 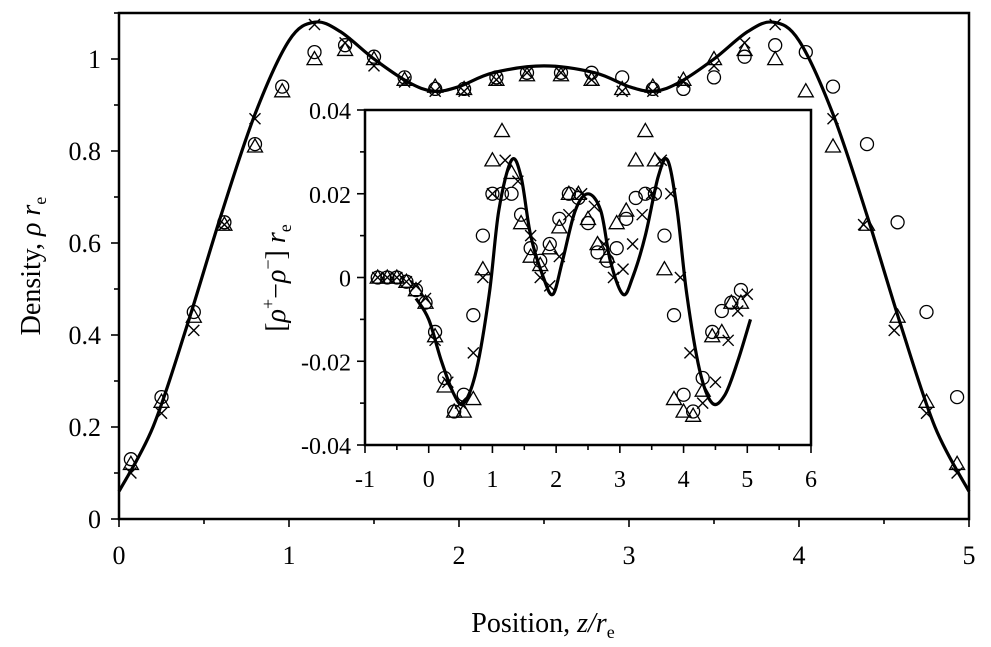 I want to click on main-x-tick-label: 5, so click(x=969, y=555).